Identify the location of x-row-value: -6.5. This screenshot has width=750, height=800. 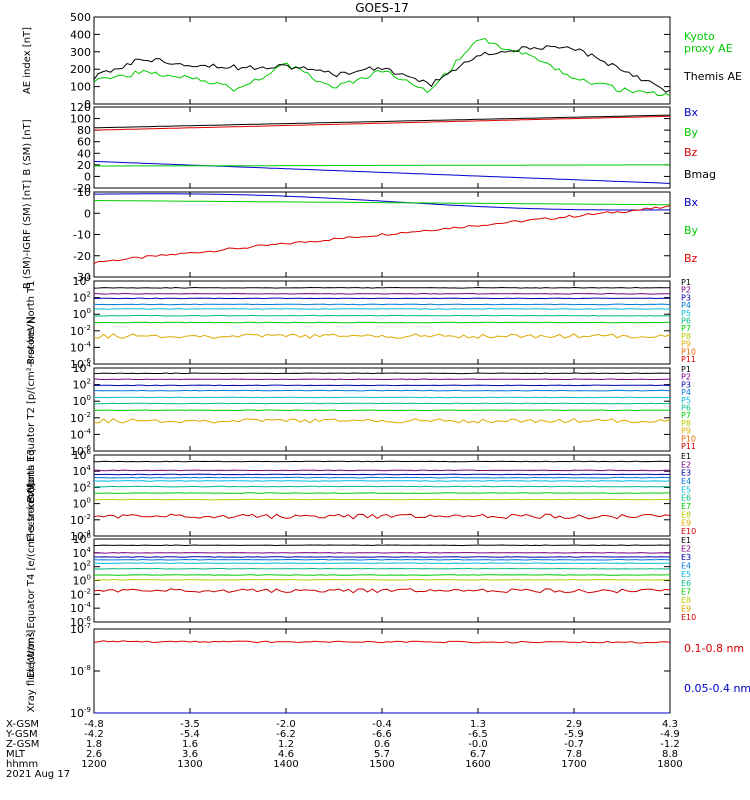
(478, 734).